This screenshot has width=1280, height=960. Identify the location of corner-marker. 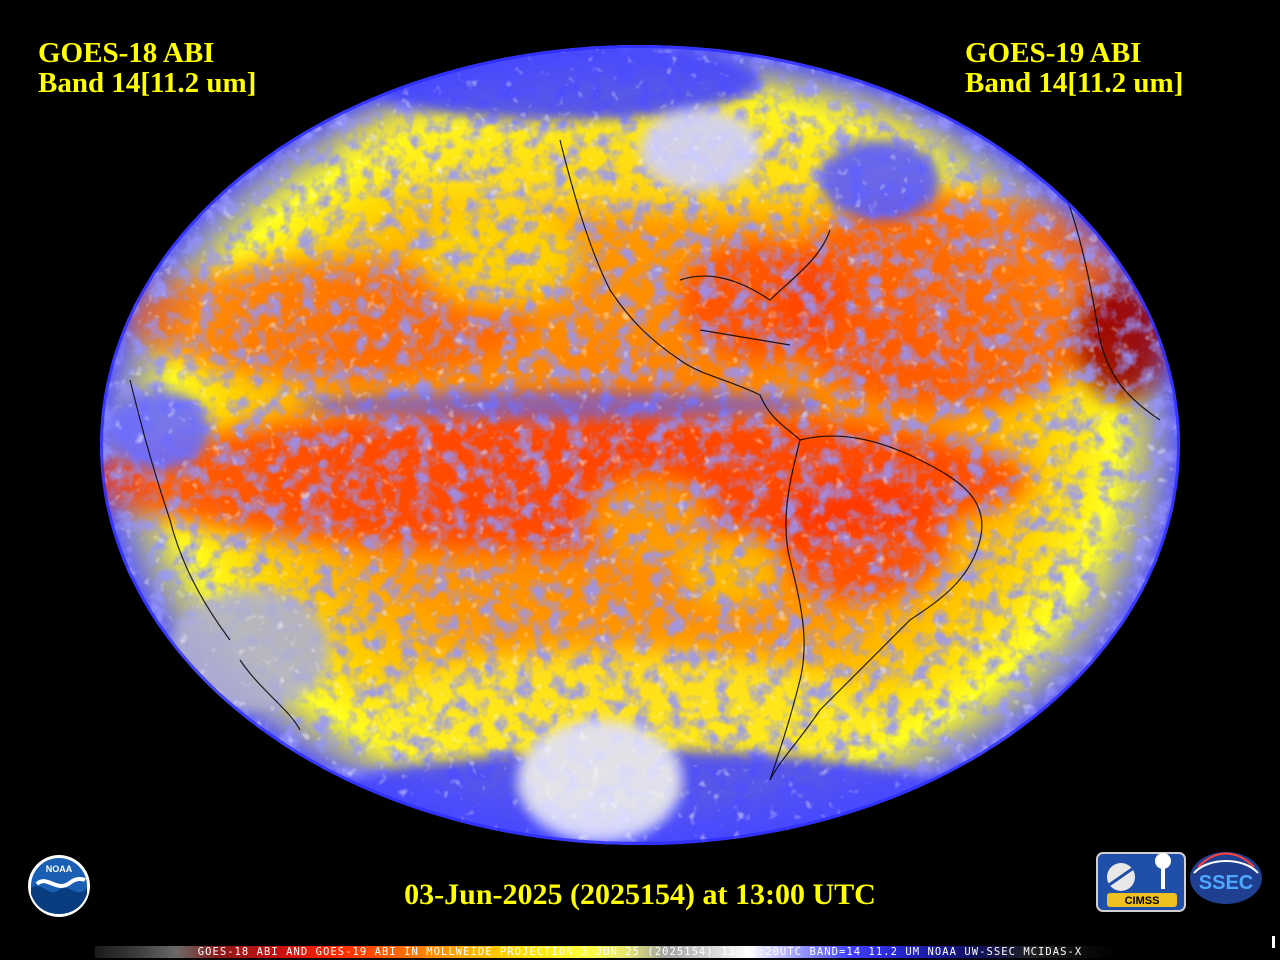
(1273, 942).